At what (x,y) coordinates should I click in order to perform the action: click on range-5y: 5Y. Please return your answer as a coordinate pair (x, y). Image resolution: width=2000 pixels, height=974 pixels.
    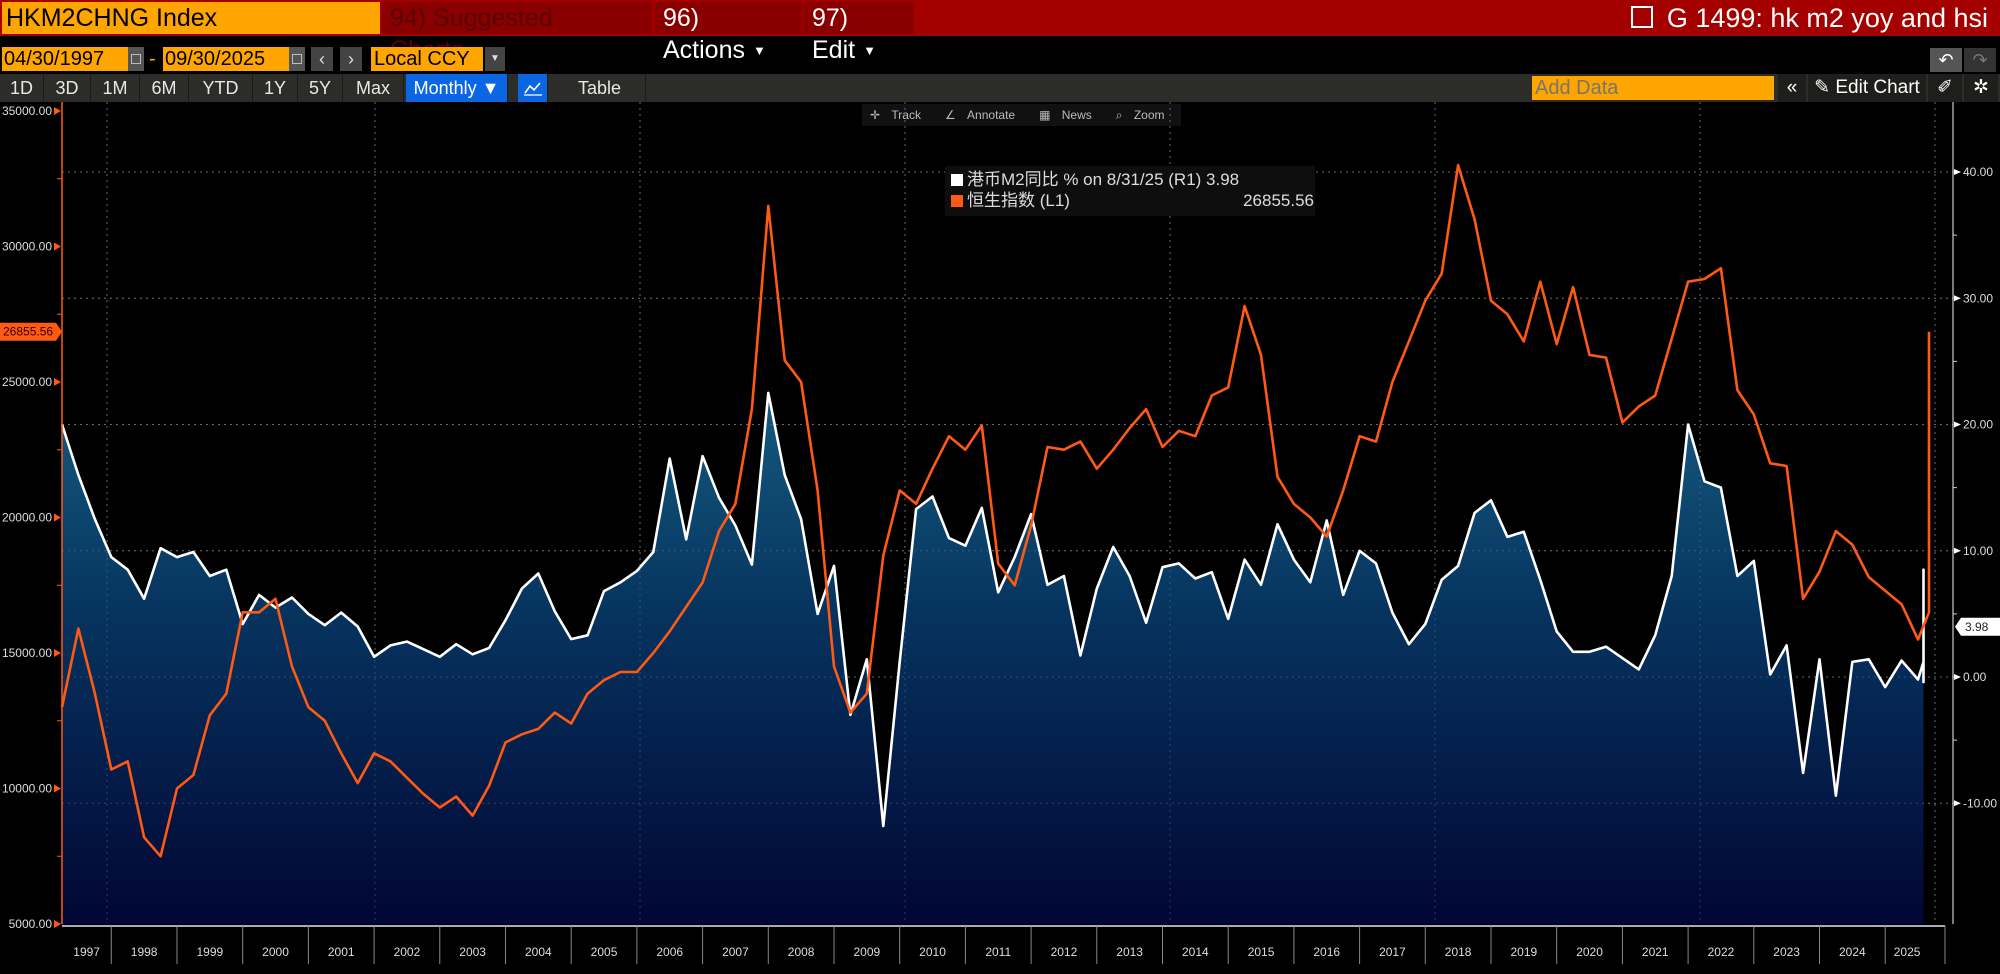
    Looking at the image, I should click on (320, 88).